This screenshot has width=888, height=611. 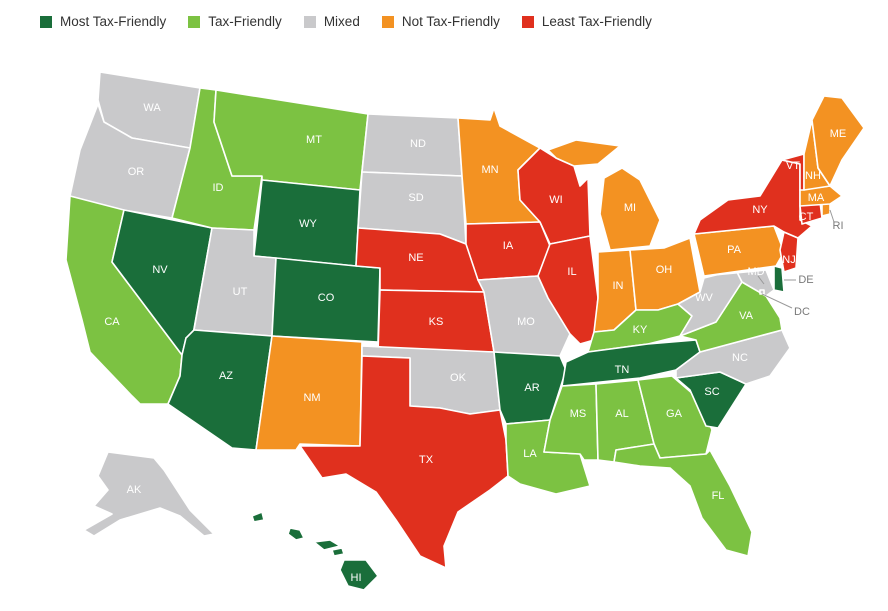 What do you see at coordinates (640, 330) in the screenshot?
I see `label-KY: KY` at bounding box center [640, 330].